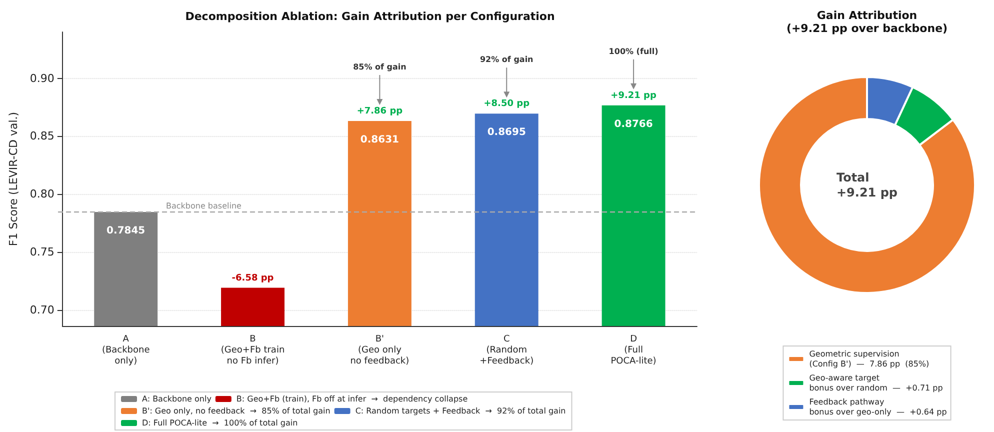 The width and height of the screenshot is (994, 432). What do you see at coordinates (460, 411) in the screenshot?
I see `legend-label: C: Random targets + Feedback → 92% of total gain` at bounding box center [460, 411].